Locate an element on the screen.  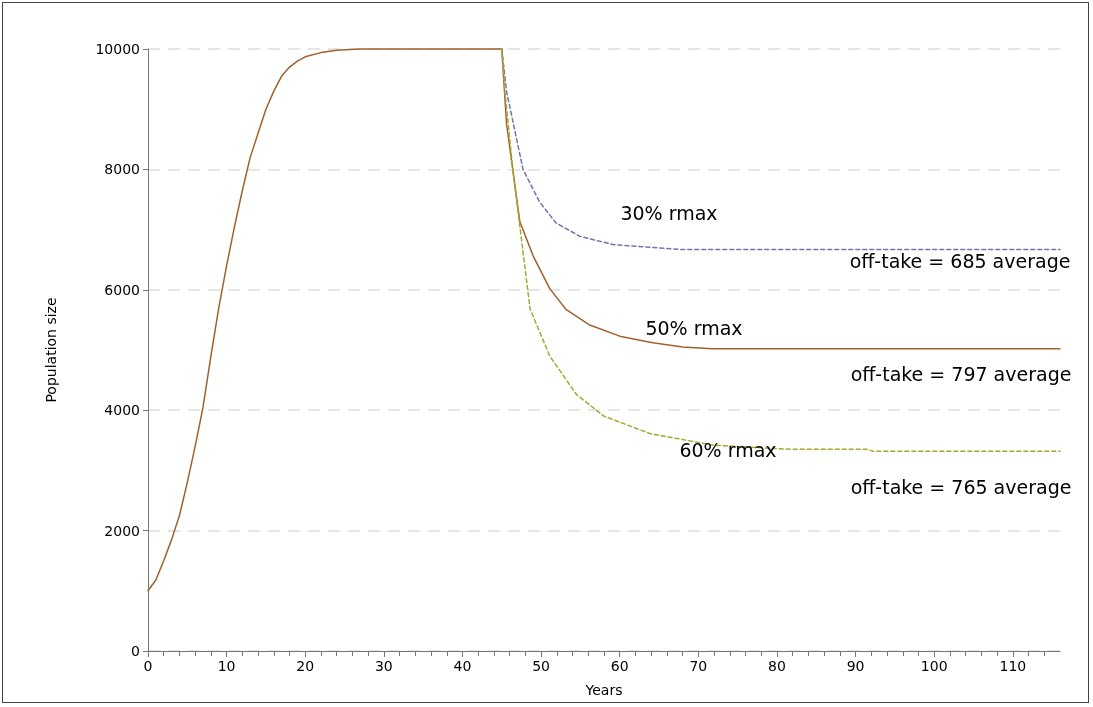
x-tick-label: 20 is located at coordinates (305, 666).